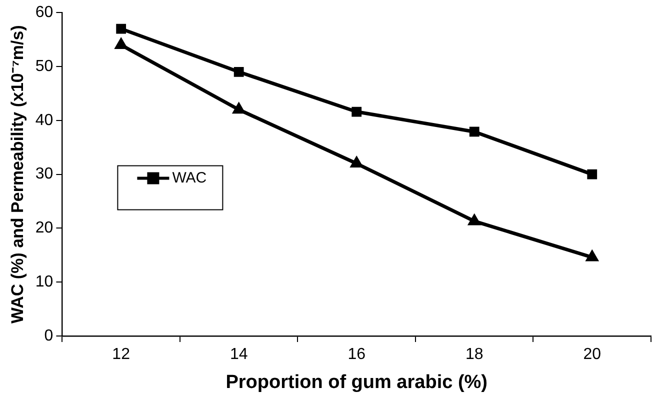 Image resolution: width=661 pixels, height=400 pixels. Describe the element at coordinates (121, 355) in the screenshot. I see `x-tick-label: 12` at that location.